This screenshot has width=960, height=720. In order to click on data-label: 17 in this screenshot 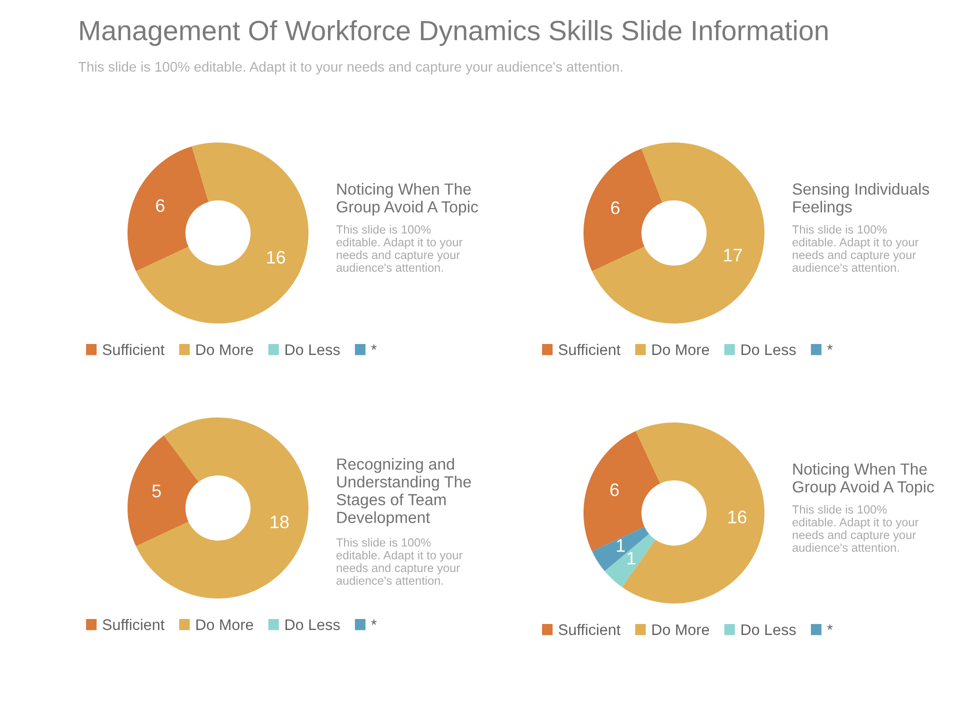, I will do `click(733, 255)`.